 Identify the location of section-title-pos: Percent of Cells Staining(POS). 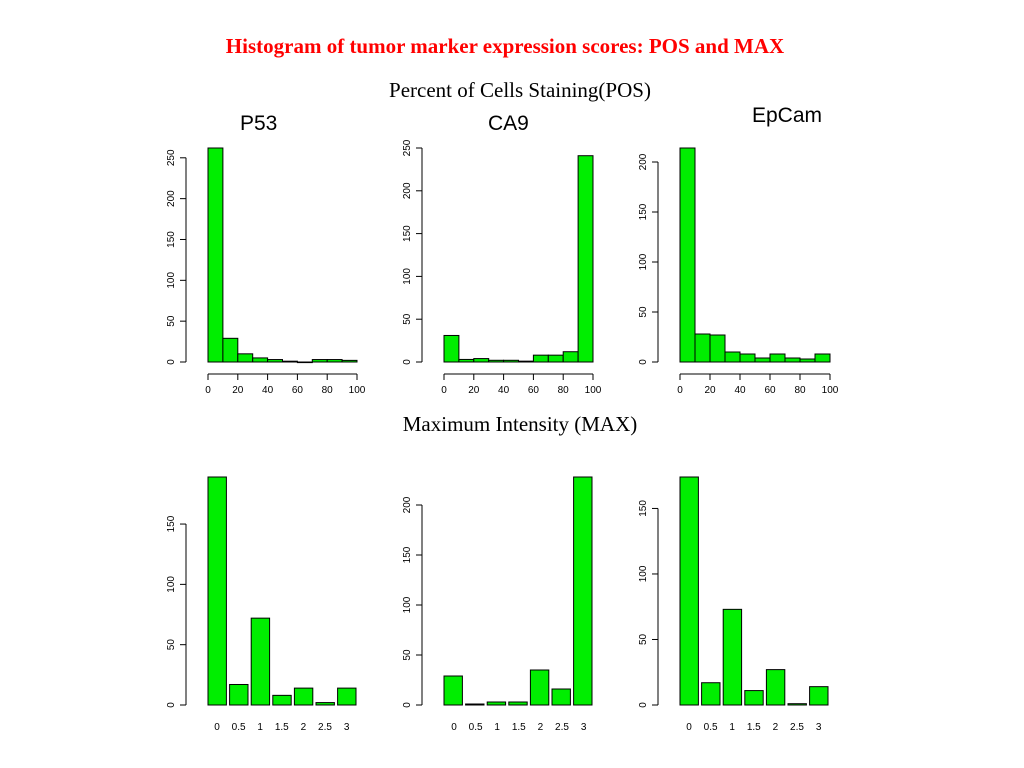
(520, 90).